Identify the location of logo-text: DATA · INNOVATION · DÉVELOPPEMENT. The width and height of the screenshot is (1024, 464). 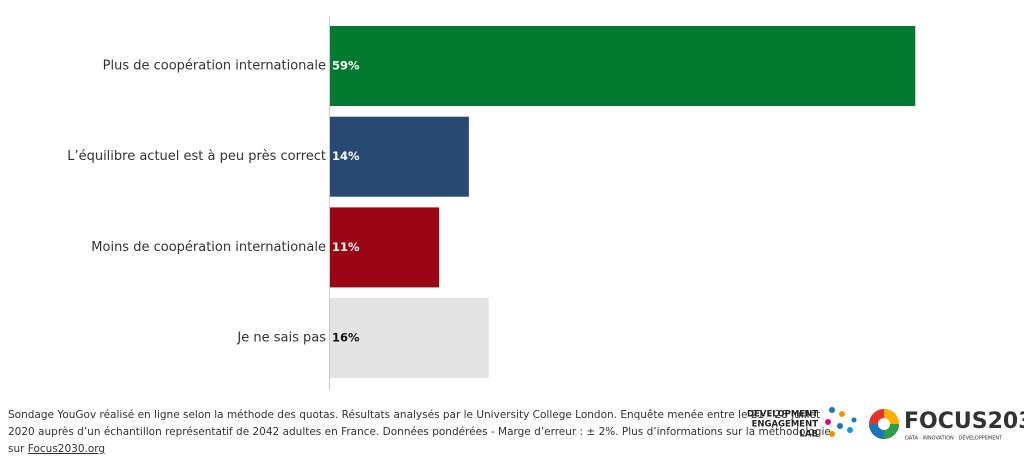
(954, 438).